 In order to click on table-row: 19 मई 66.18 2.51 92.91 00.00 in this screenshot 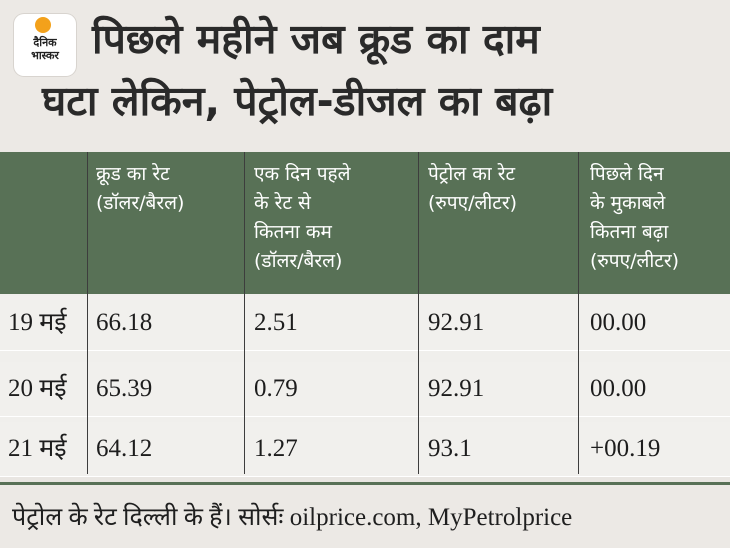, I will do `click(365, 323)`.